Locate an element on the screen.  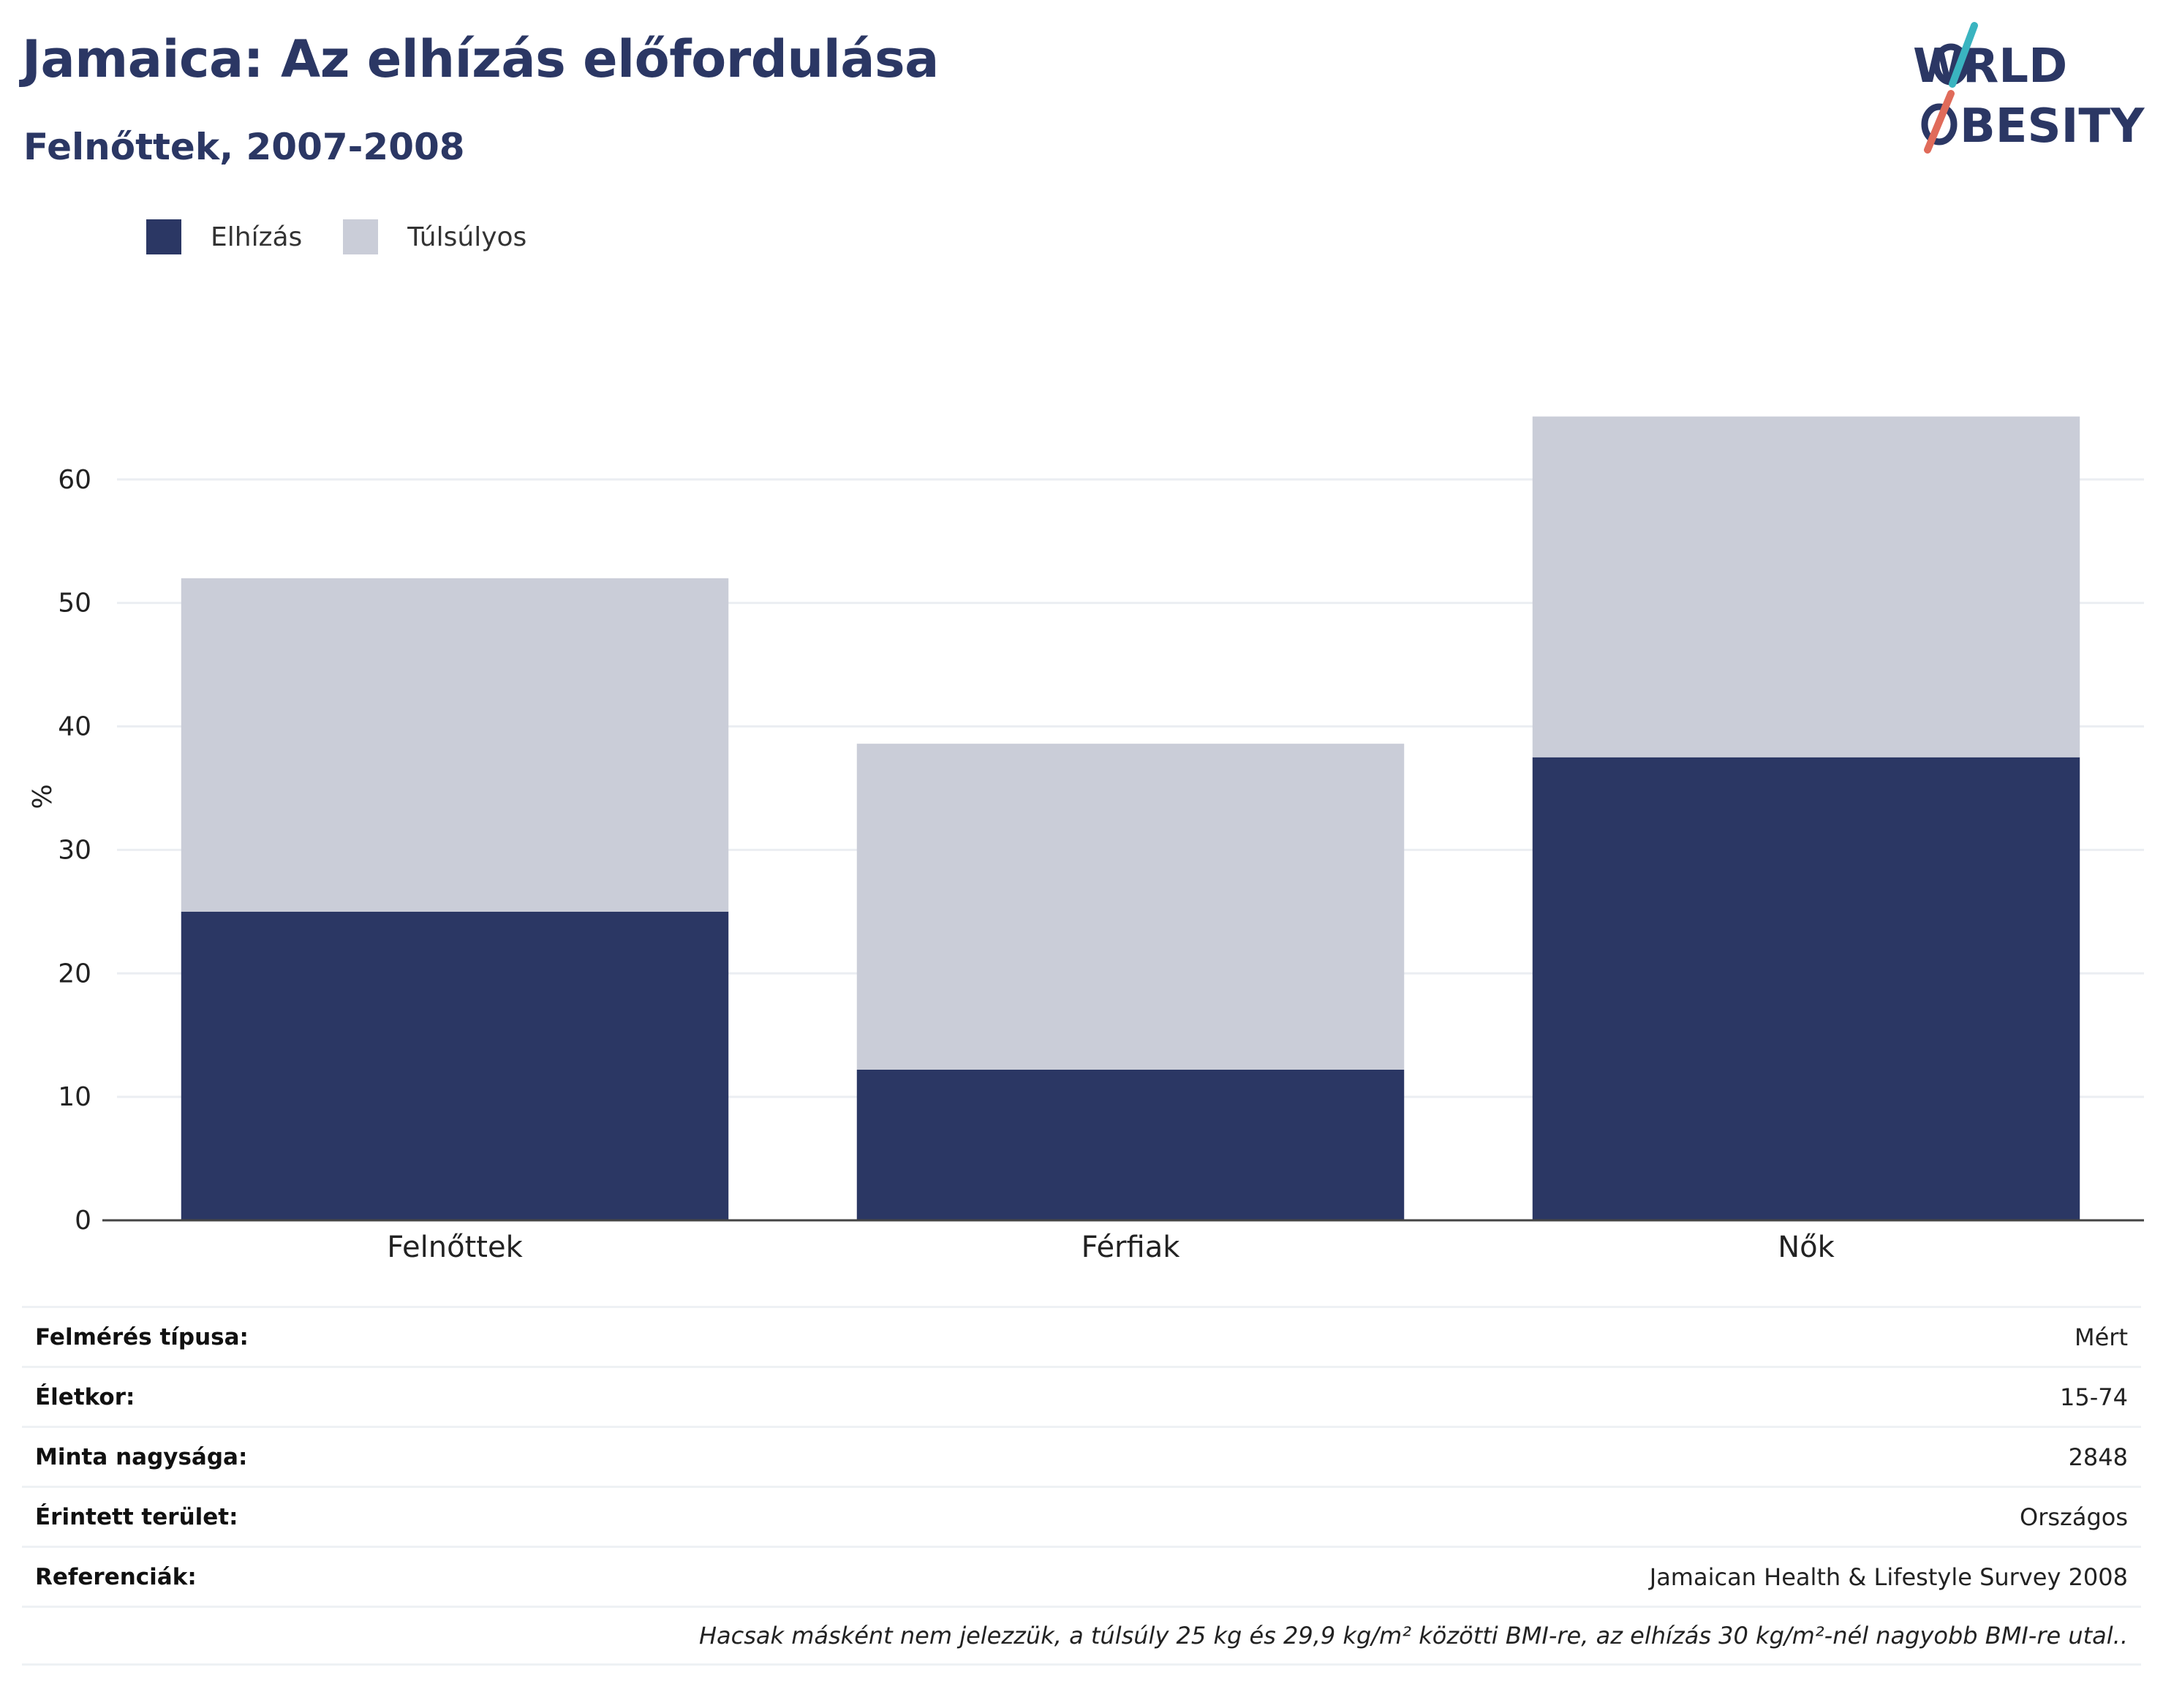
y-tick-label: 10 is located at coordinates (74, 1097).